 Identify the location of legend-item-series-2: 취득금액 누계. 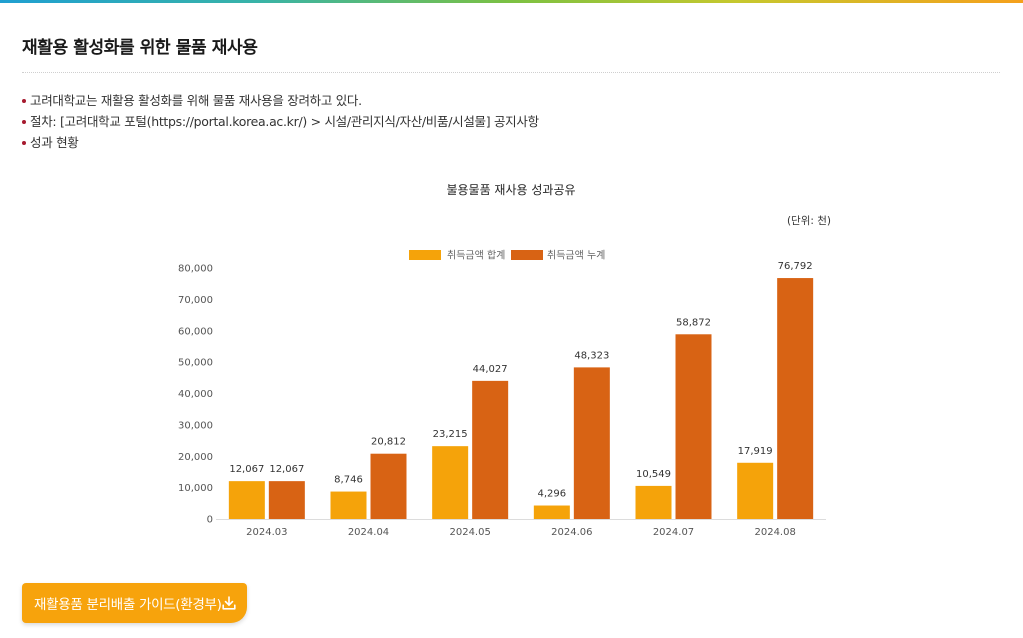
(558, 256).